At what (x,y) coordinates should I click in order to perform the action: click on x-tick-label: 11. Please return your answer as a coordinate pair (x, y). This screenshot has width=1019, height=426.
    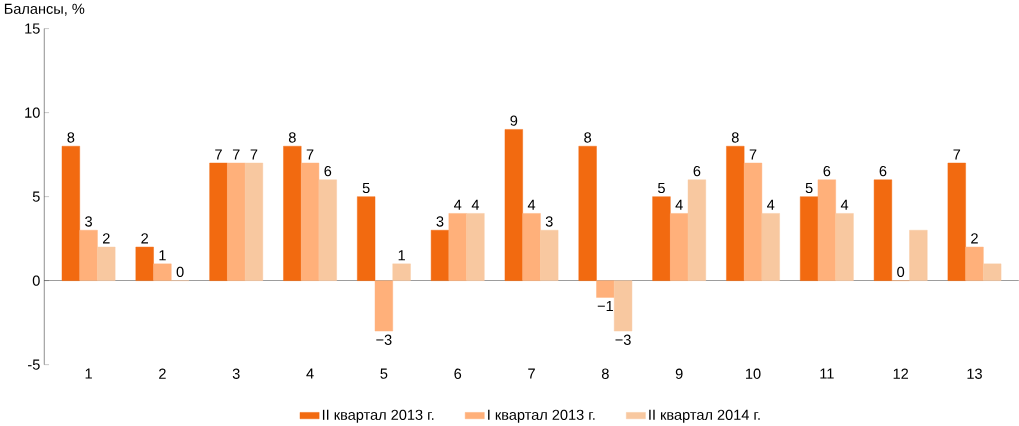
    Looking at the image, I should click on (827, 373).